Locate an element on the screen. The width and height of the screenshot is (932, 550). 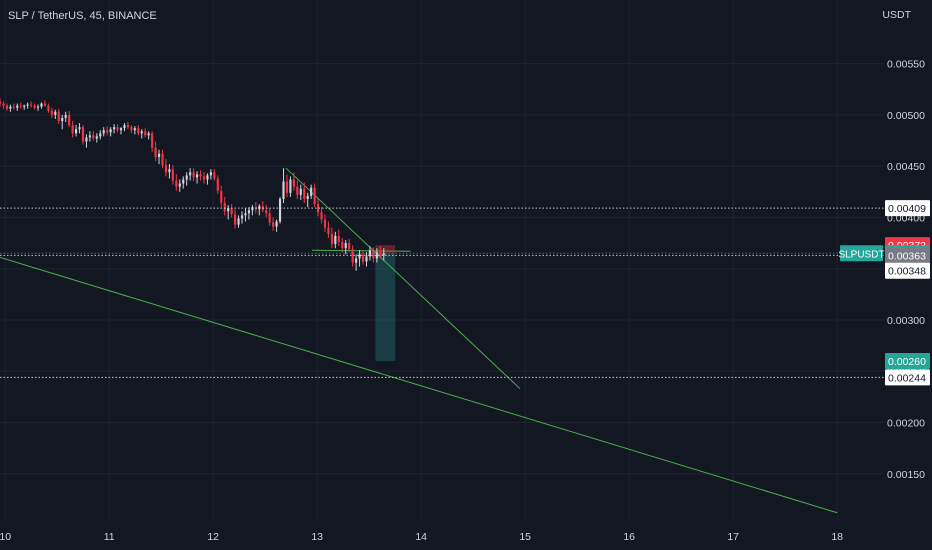
short-position-tool is located at coordinates (385, 303).